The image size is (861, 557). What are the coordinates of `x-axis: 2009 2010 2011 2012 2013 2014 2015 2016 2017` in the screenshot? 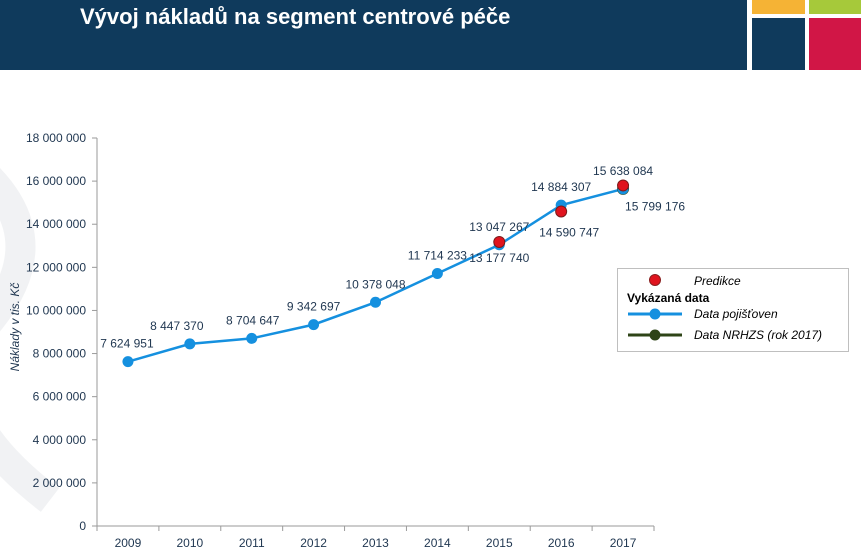 It's located at (375, 537).